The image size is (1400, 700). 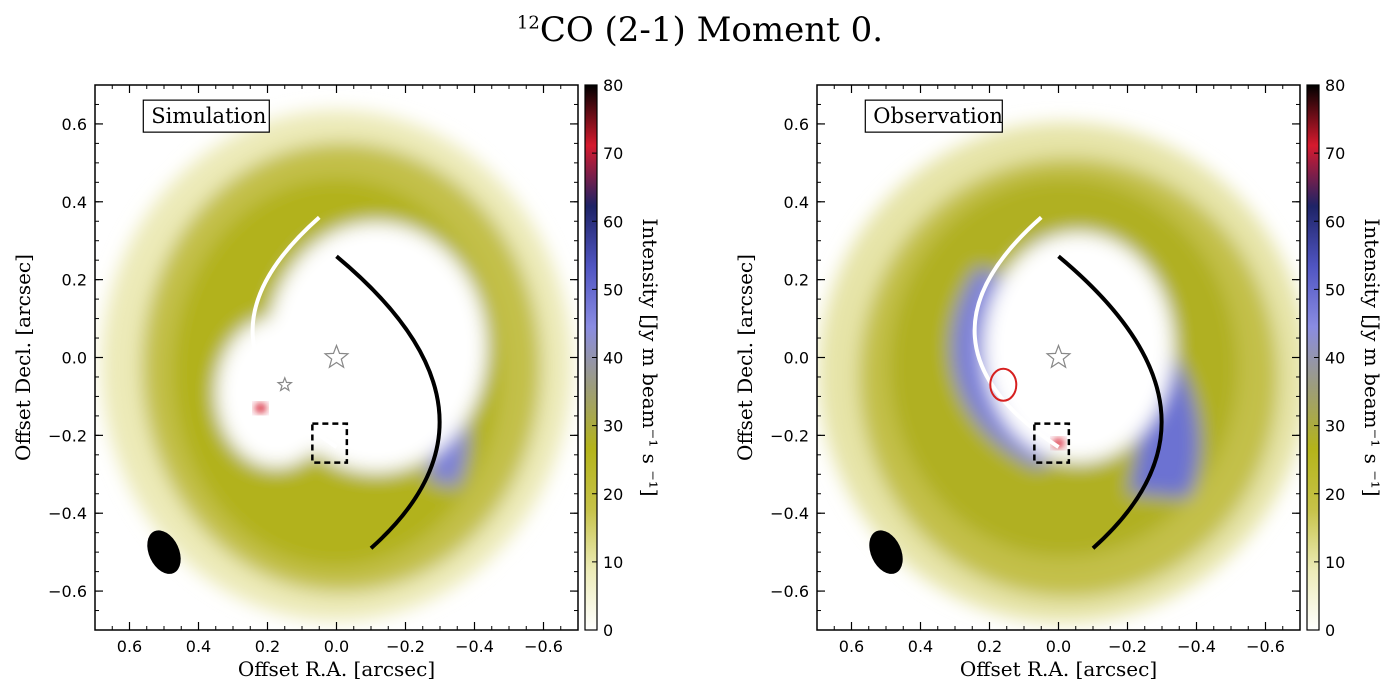 What do you see at coordinates (938, 116) in the screenshot?
I see `panel-label: Observation` at bounding box center [938, 116].